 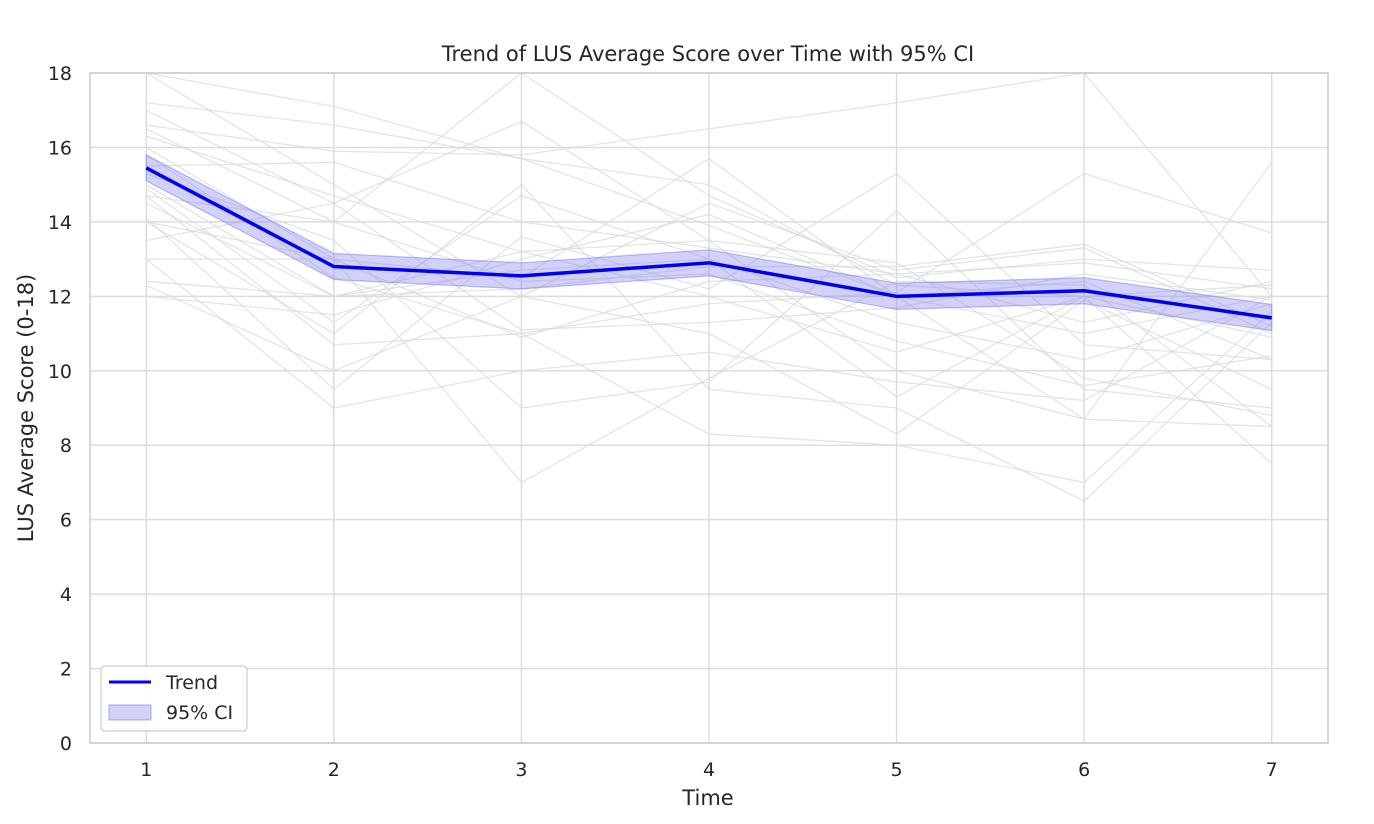 I want to click on legend-trend-label: Trend, so click(x=191, y=683).